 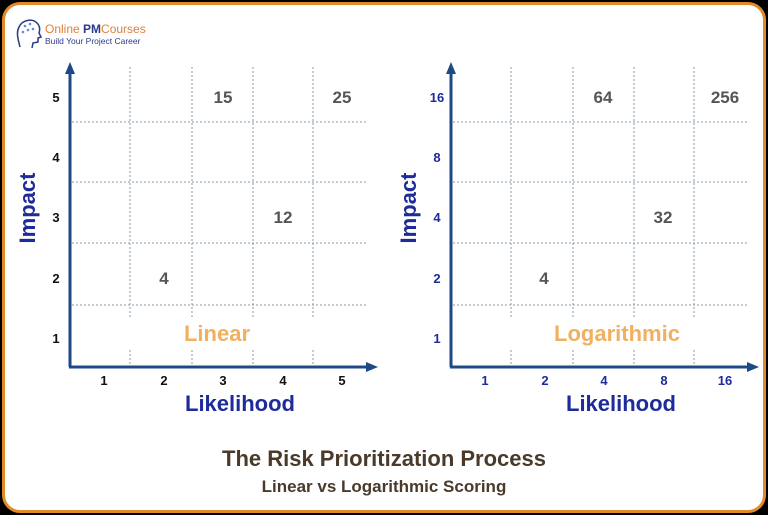 What do you see at coordinates (341, 380) in the screenshot?
I see `x-tick-label: 5` at bounding box center [341, 380].